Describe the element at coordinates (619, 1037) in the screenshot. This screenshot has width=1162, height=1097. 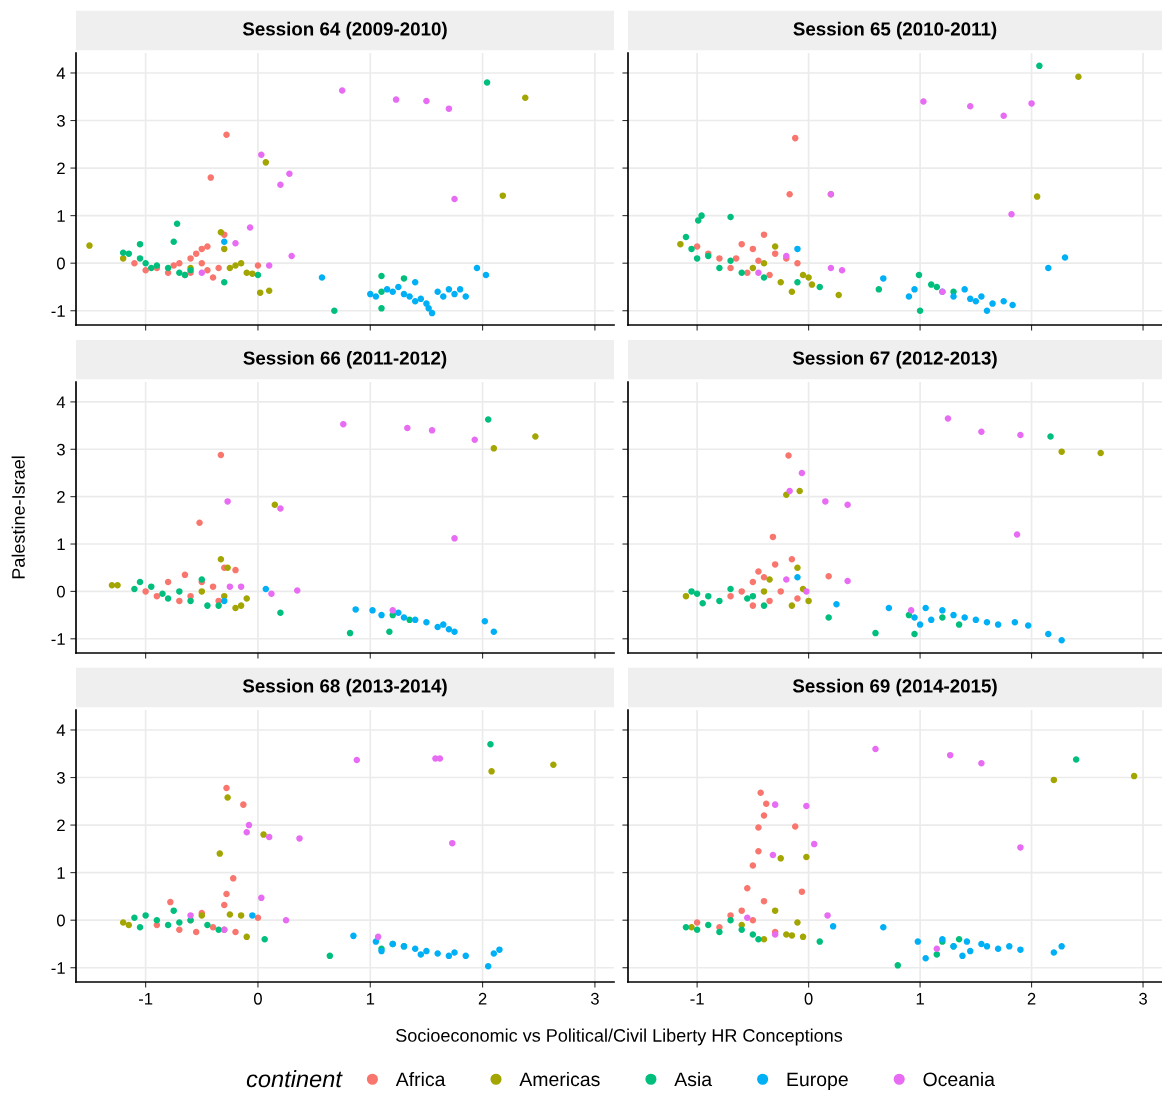
I see `x-axis-title: Socioeconomic vs Political/Civil Liberty HR Conceptions` at that location.